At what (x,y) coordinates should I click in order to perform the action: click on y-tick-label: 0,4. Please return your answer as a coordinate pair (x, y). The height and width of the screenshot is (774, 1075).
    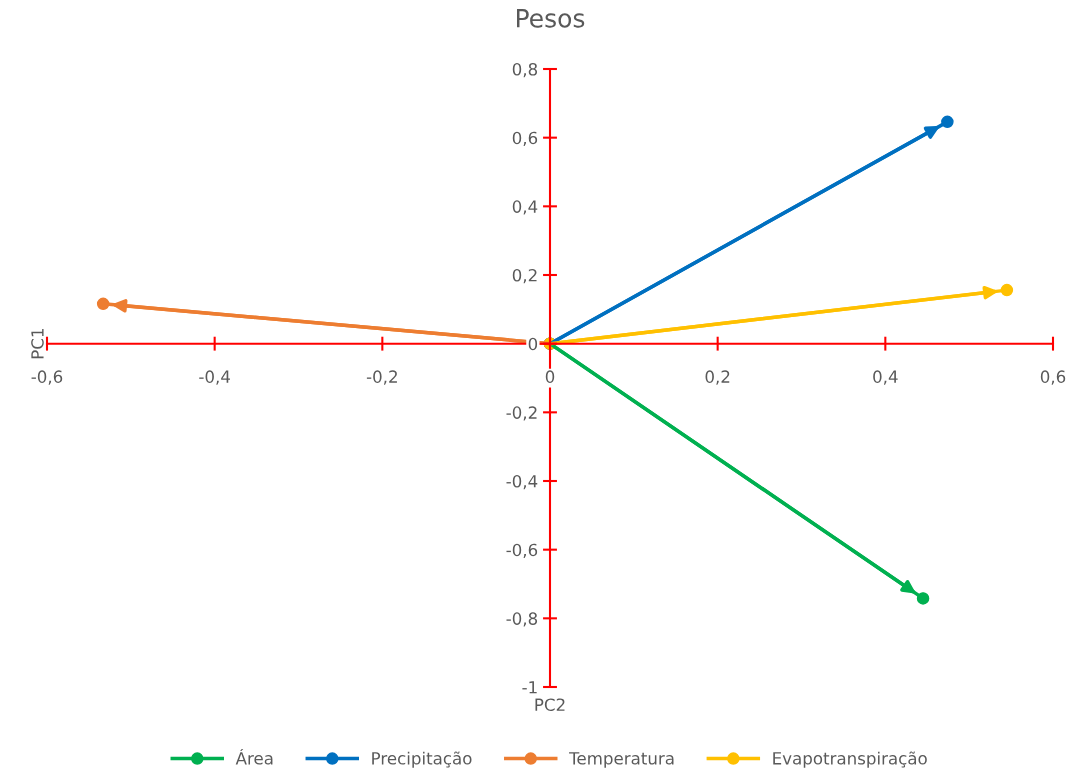
    Looking at the image, I should click on (525, 207).